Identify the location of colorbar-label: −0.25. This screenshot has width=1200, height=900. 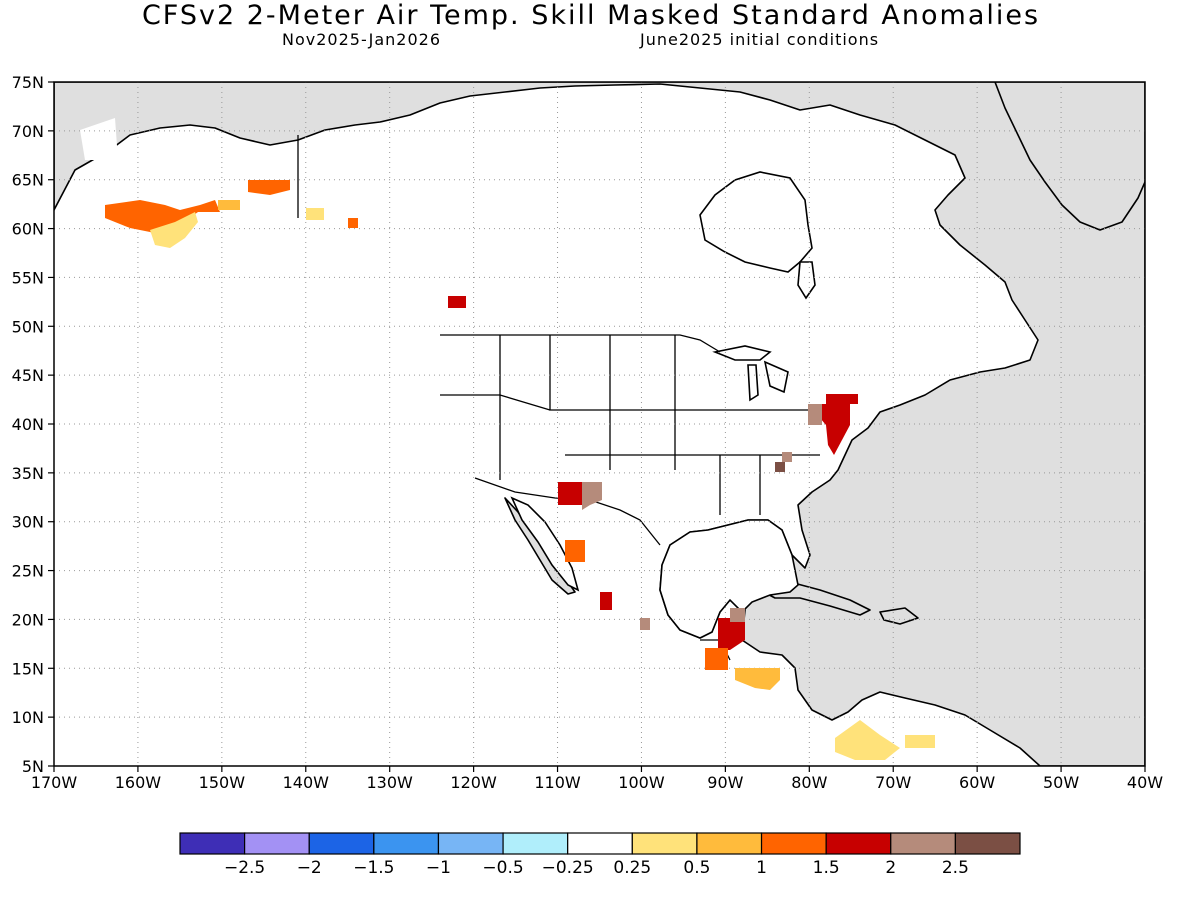
(568, 868).